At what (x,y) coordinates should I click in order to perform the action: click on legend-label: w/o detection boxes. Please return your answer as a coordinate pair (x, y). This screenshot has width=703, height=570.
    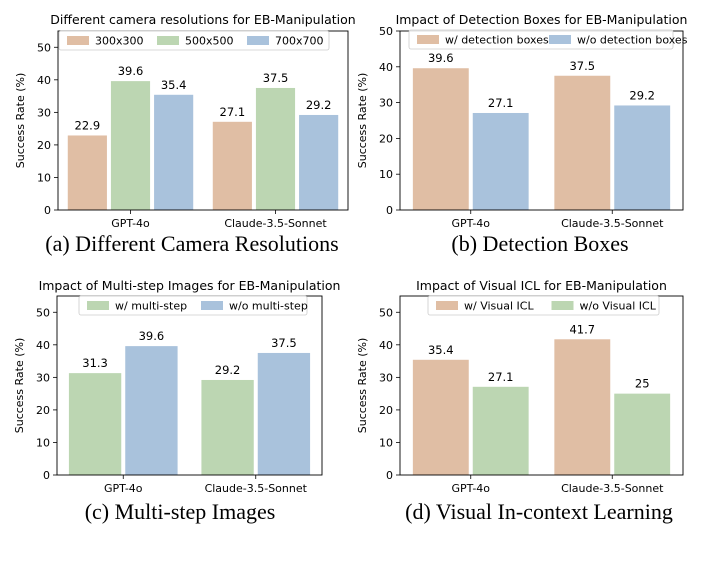
    Looking at the image, I should click on (632, 40).